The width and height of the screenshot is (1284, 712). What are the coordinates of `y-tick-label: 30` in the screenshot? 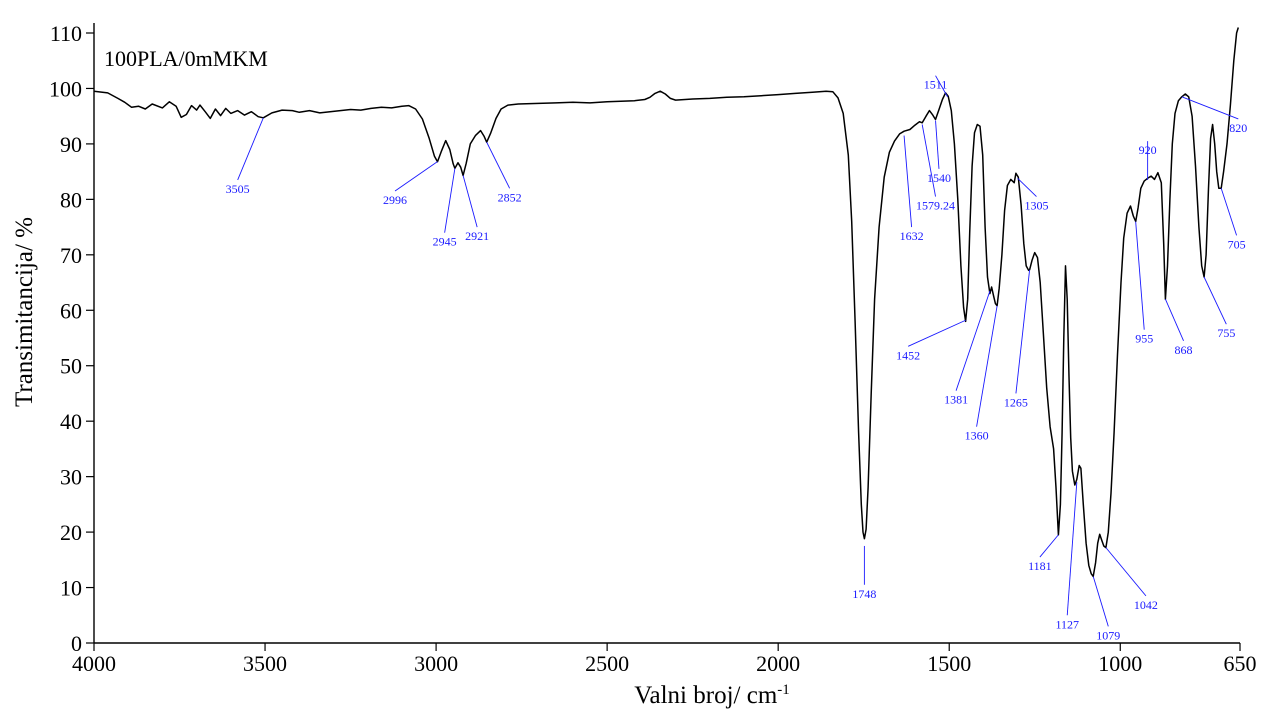 It's located at (71, 477).